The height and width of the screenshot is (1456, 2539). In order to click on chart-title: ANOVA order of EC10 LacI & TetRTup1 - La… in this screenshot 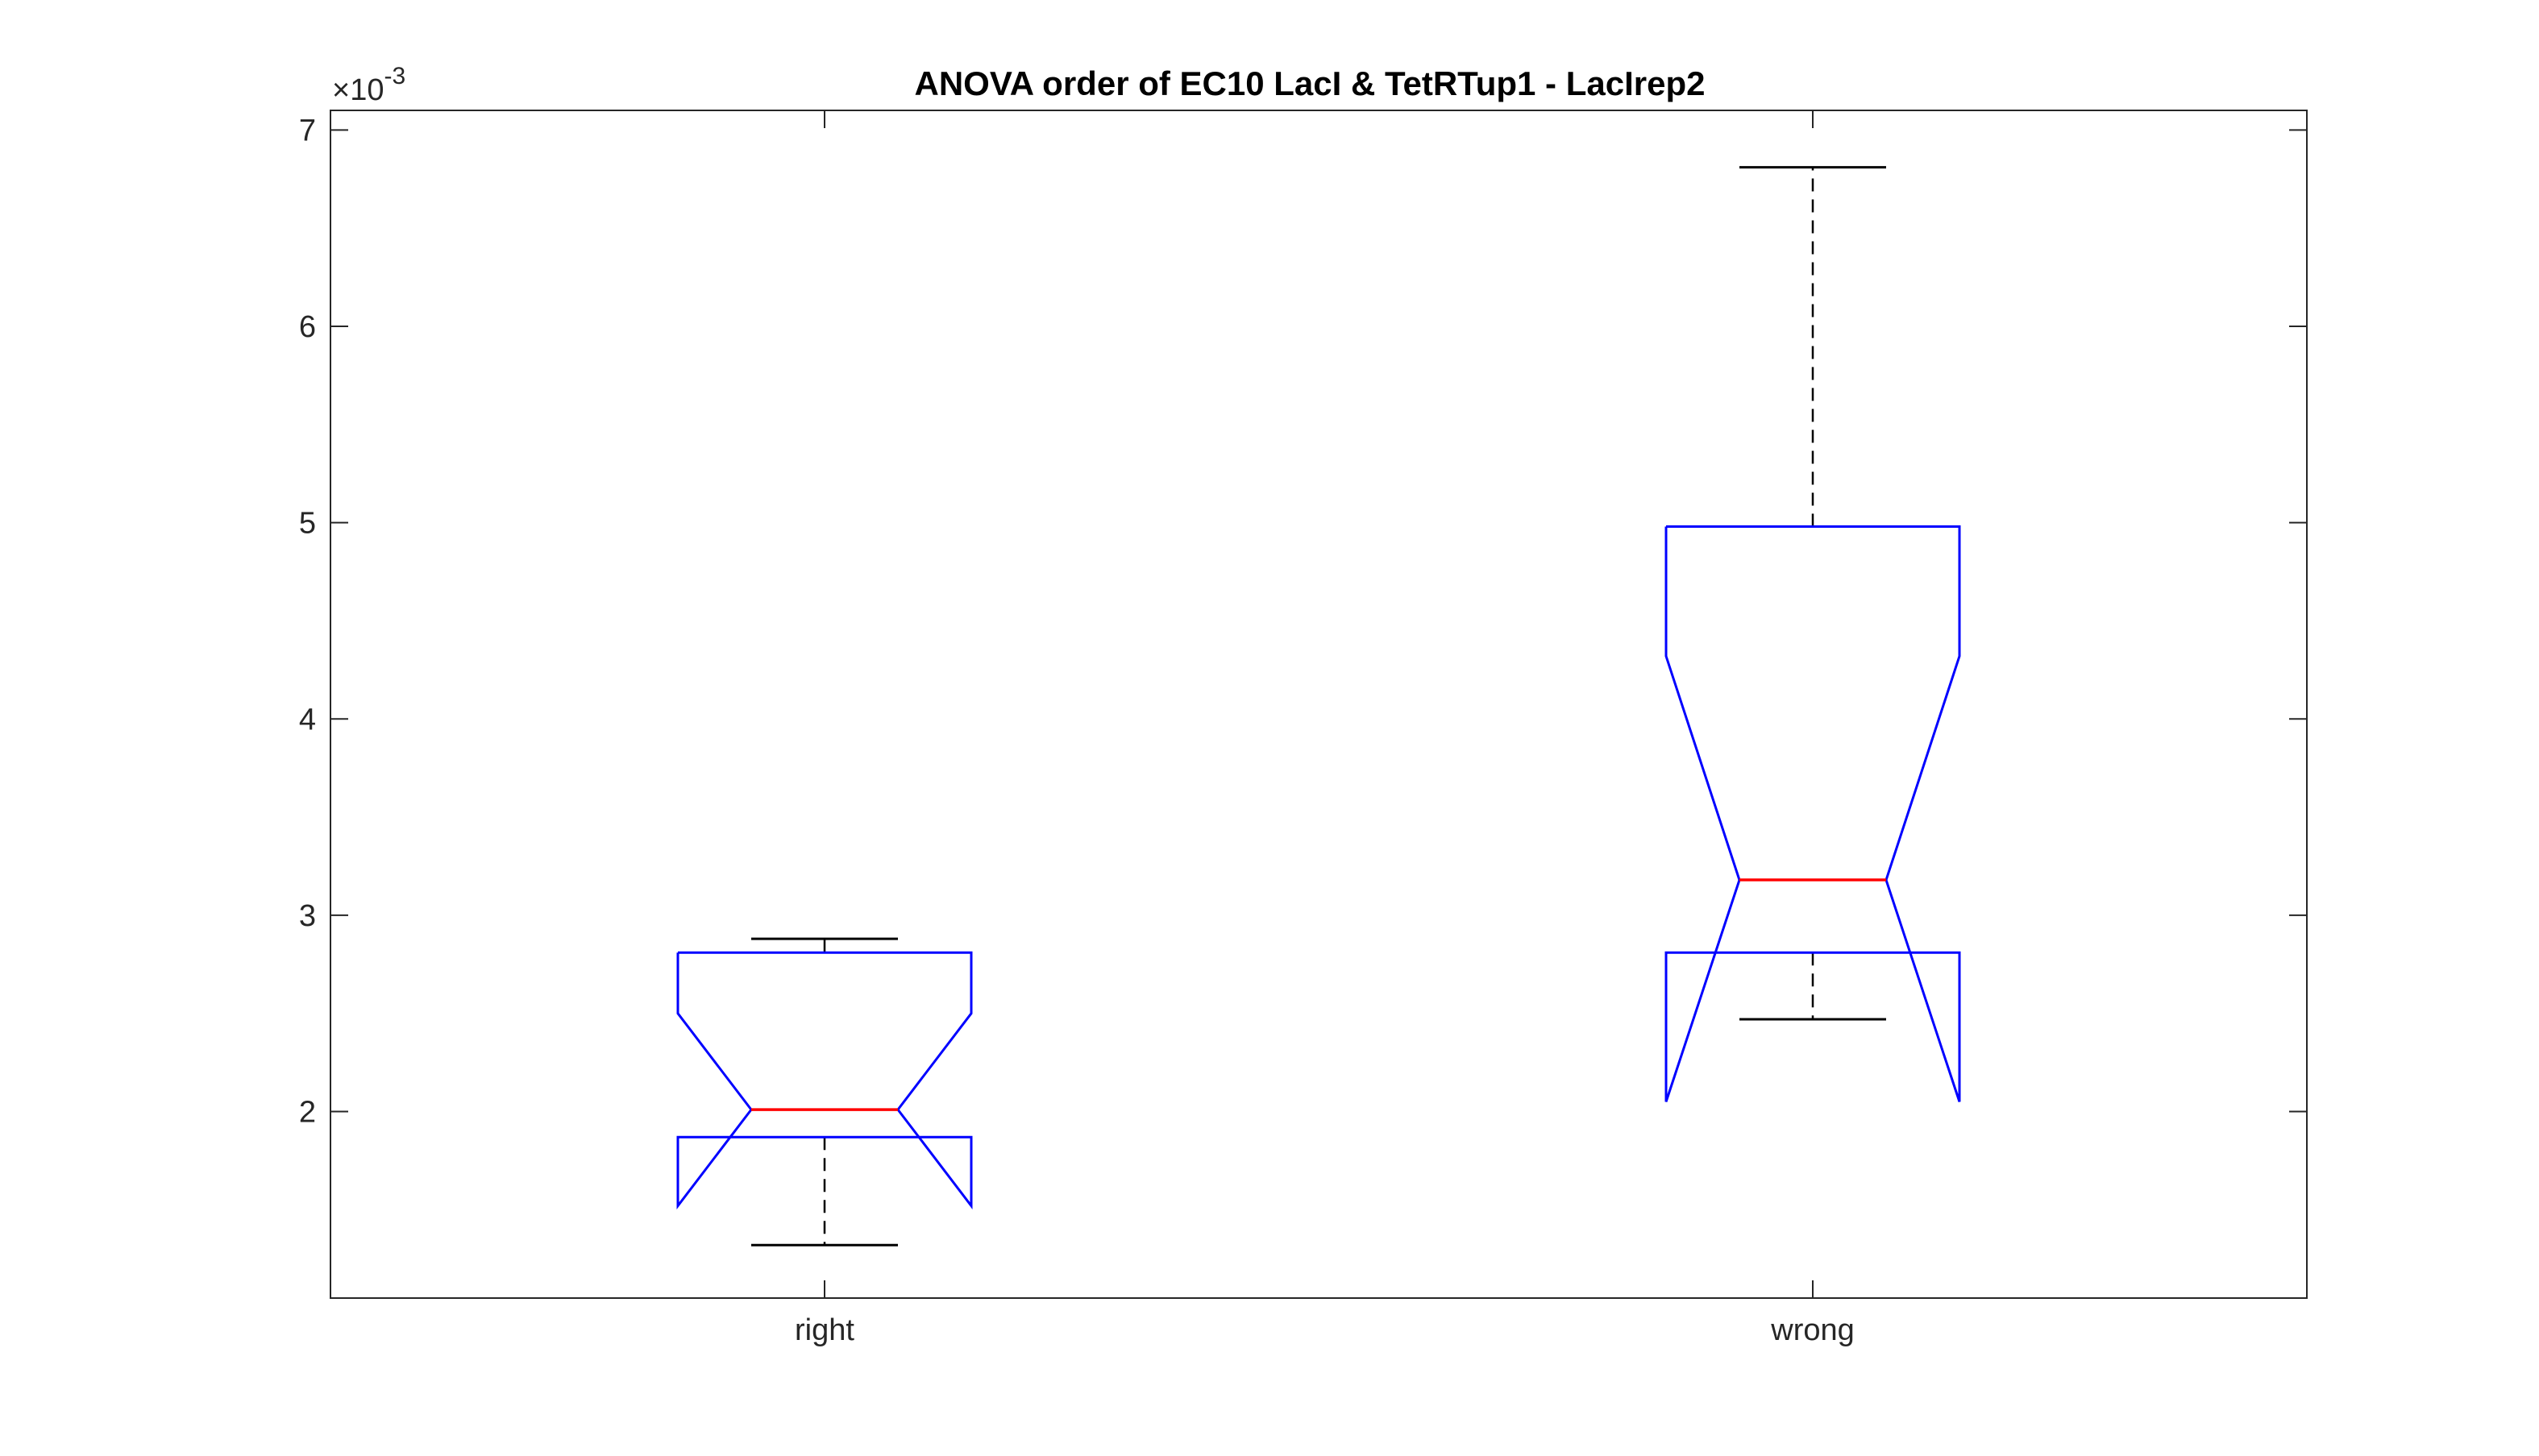, I will do `click(1310, 83)`.